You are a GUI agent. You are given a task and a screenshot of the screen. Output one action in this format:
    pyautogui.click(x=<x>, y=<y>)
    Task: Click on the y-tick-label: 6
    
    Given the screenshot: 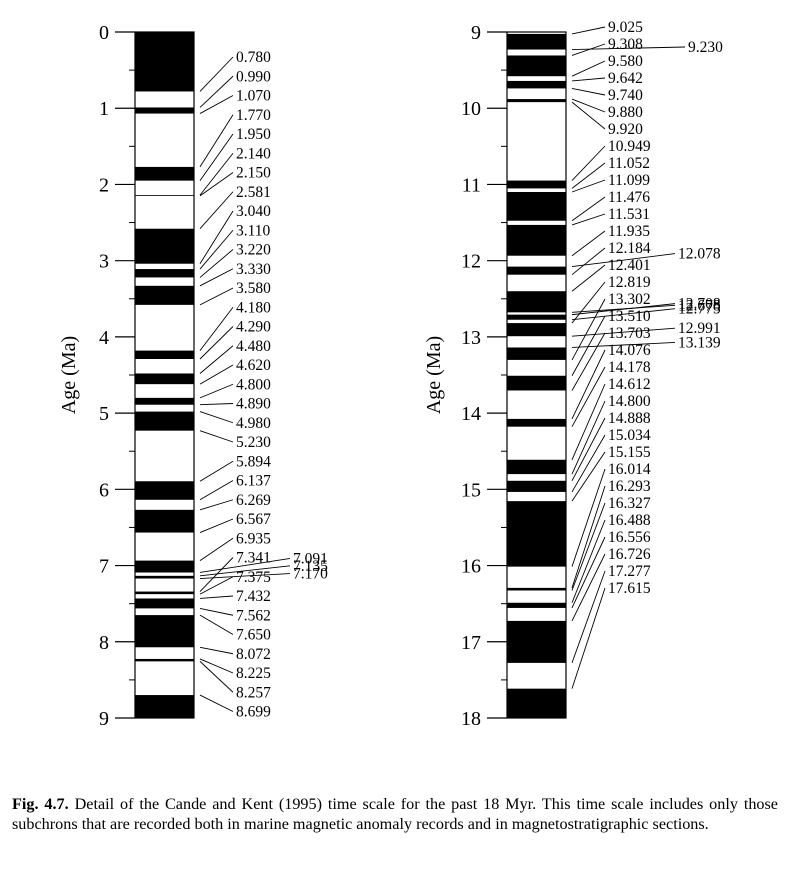 What is the action you would take?
    pyautogui.click(x=104, y=490)
    